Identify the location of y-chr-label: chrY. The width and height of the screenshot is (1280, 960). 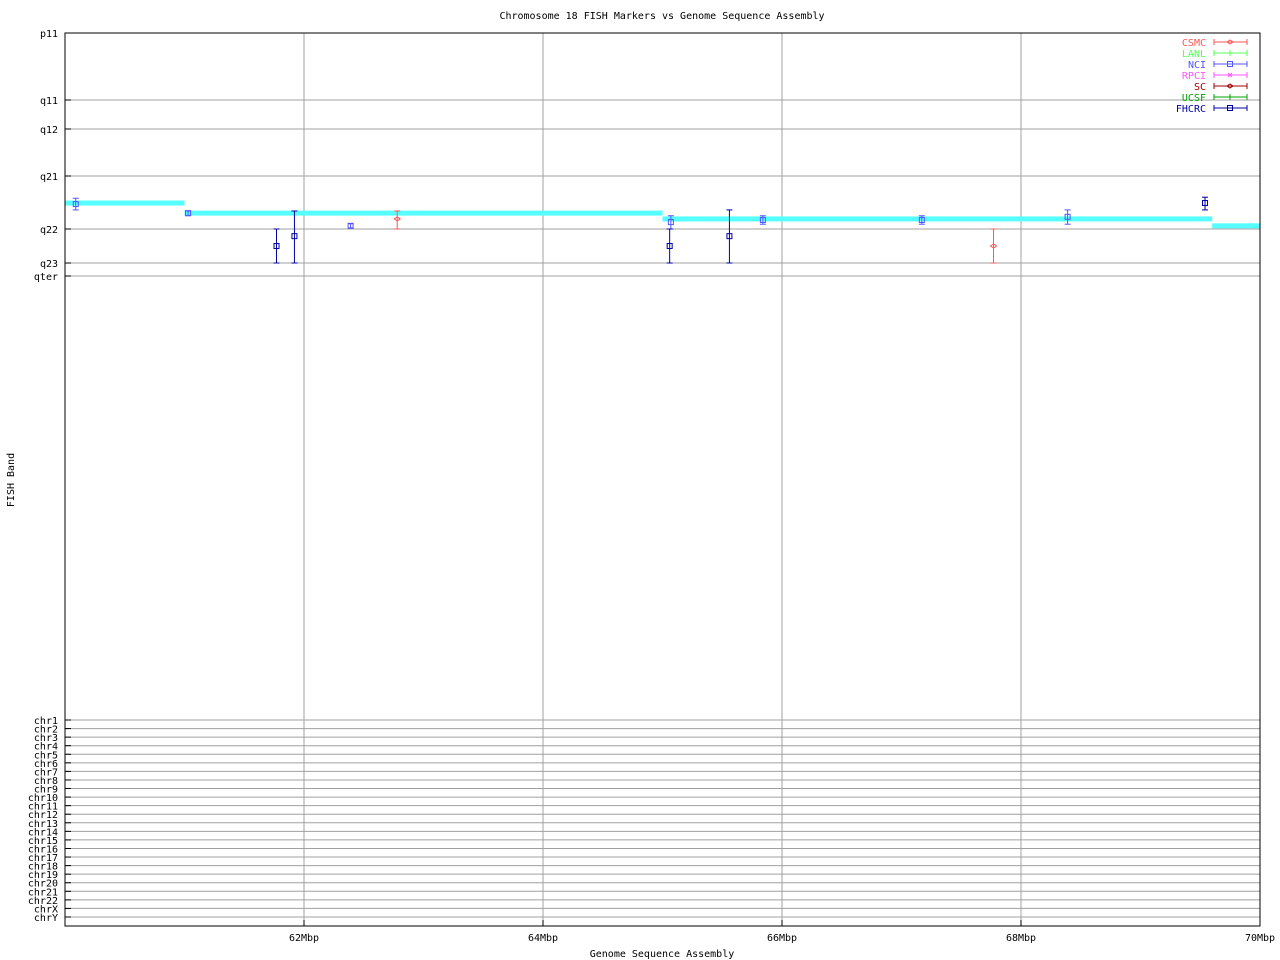
(46, 918).